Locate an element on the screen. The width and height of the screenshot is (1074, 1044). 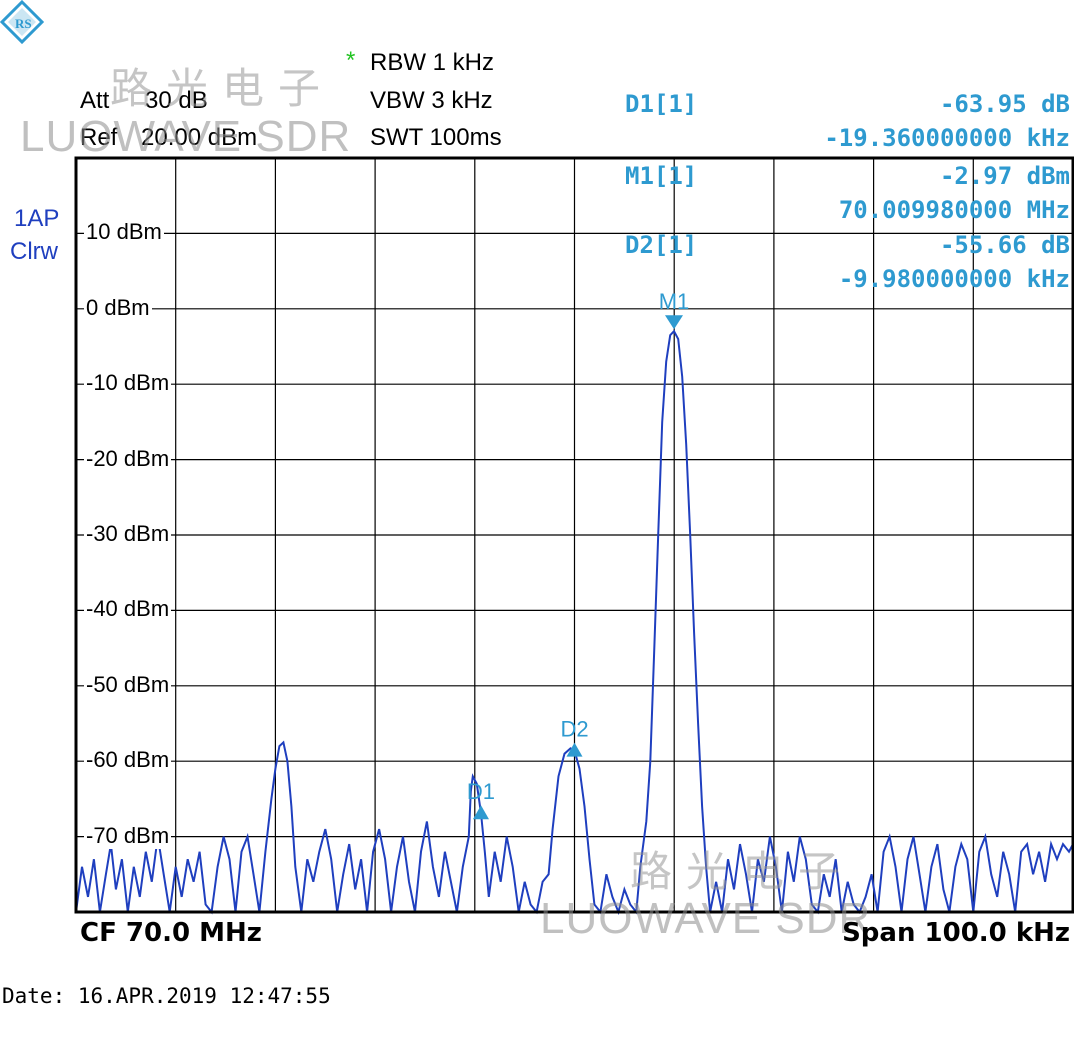
marker-layer: M1 D1 D2 is located at coordinates (578, 554).